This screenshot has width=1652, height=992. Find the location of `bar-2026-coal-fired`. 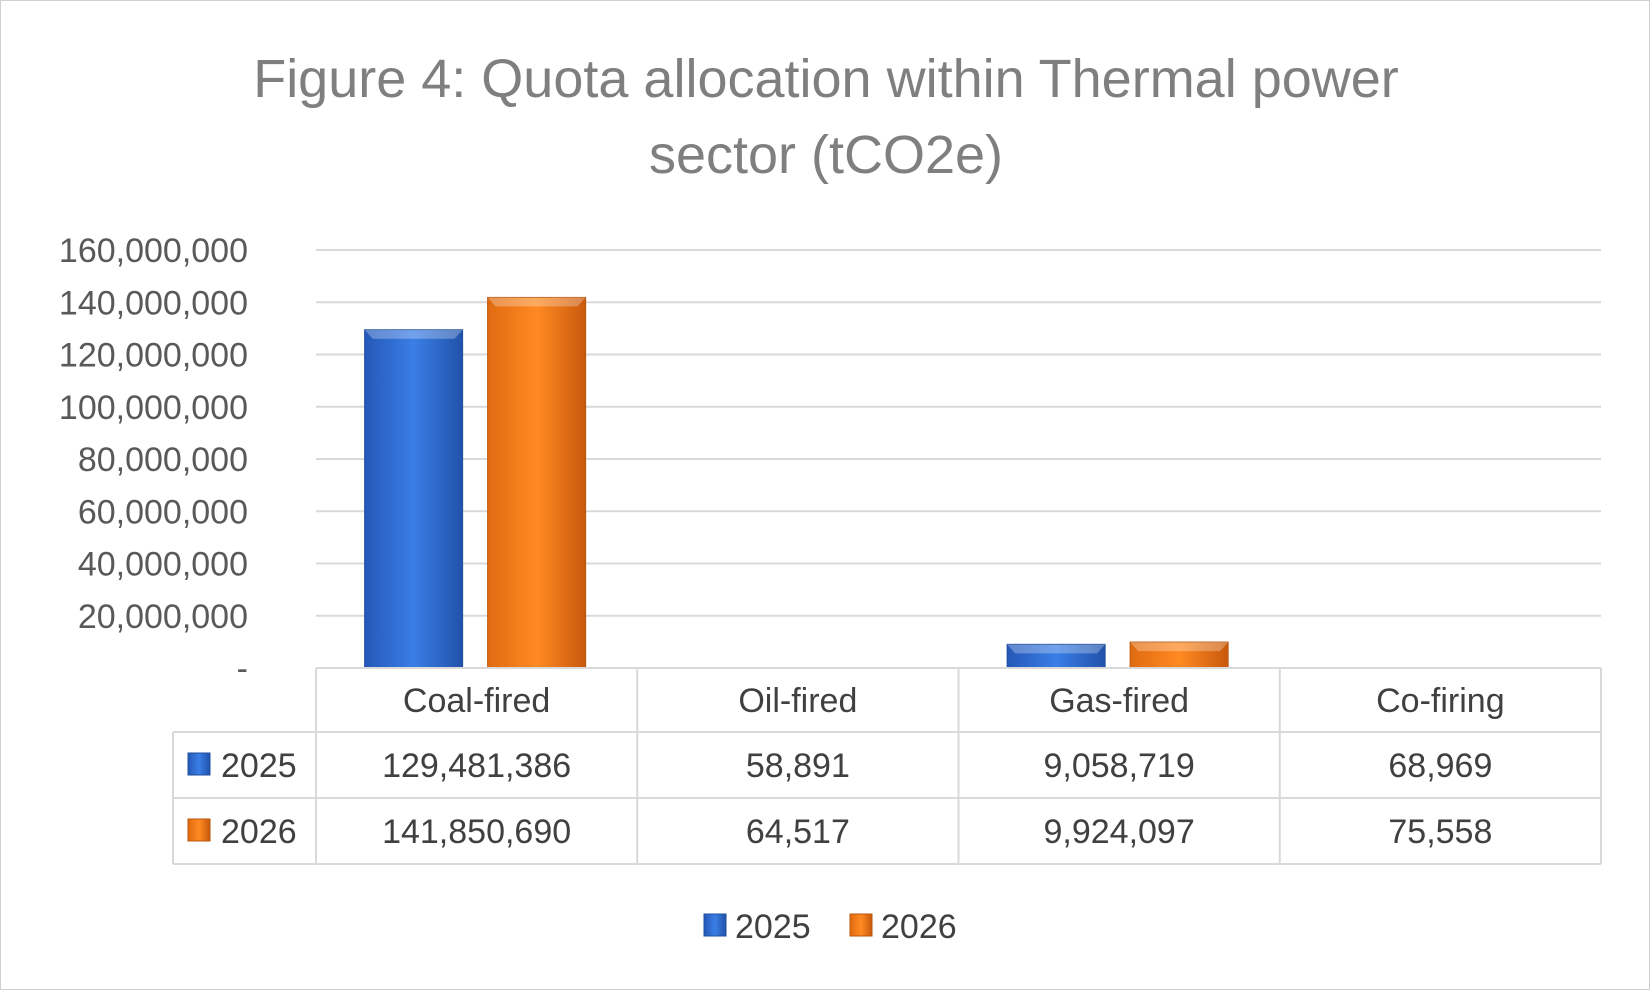

bar-2026-coal-fired is located at coordinates (537, 482).